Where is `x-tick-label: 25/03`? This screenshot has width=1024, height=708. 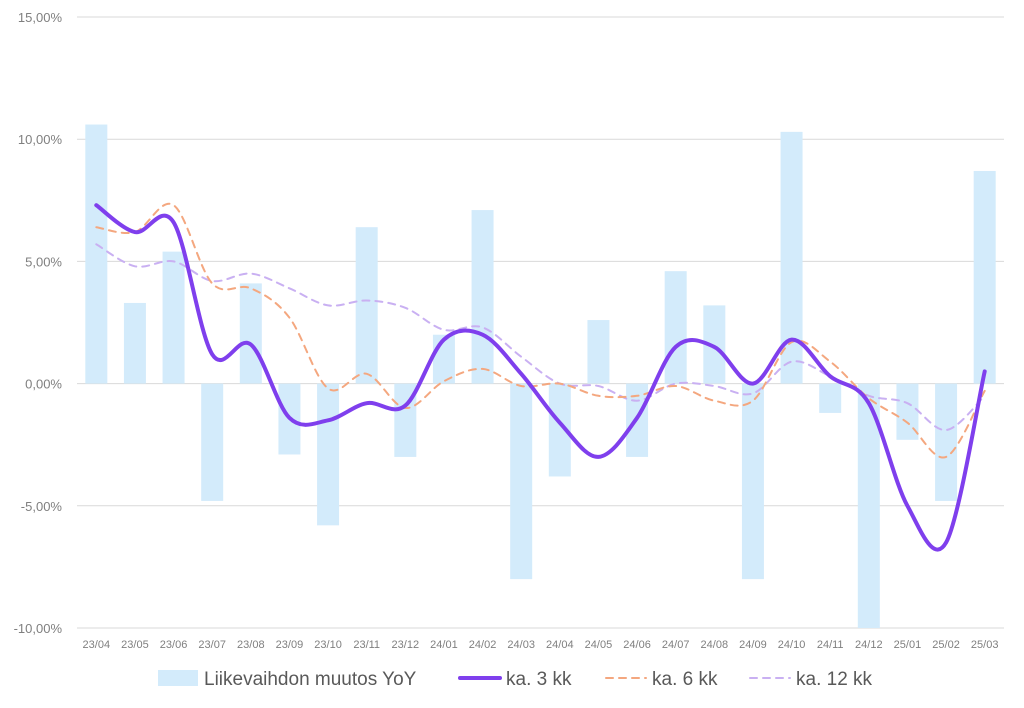
x-tick-label: 25/03 is located at coordinates (985, 645).